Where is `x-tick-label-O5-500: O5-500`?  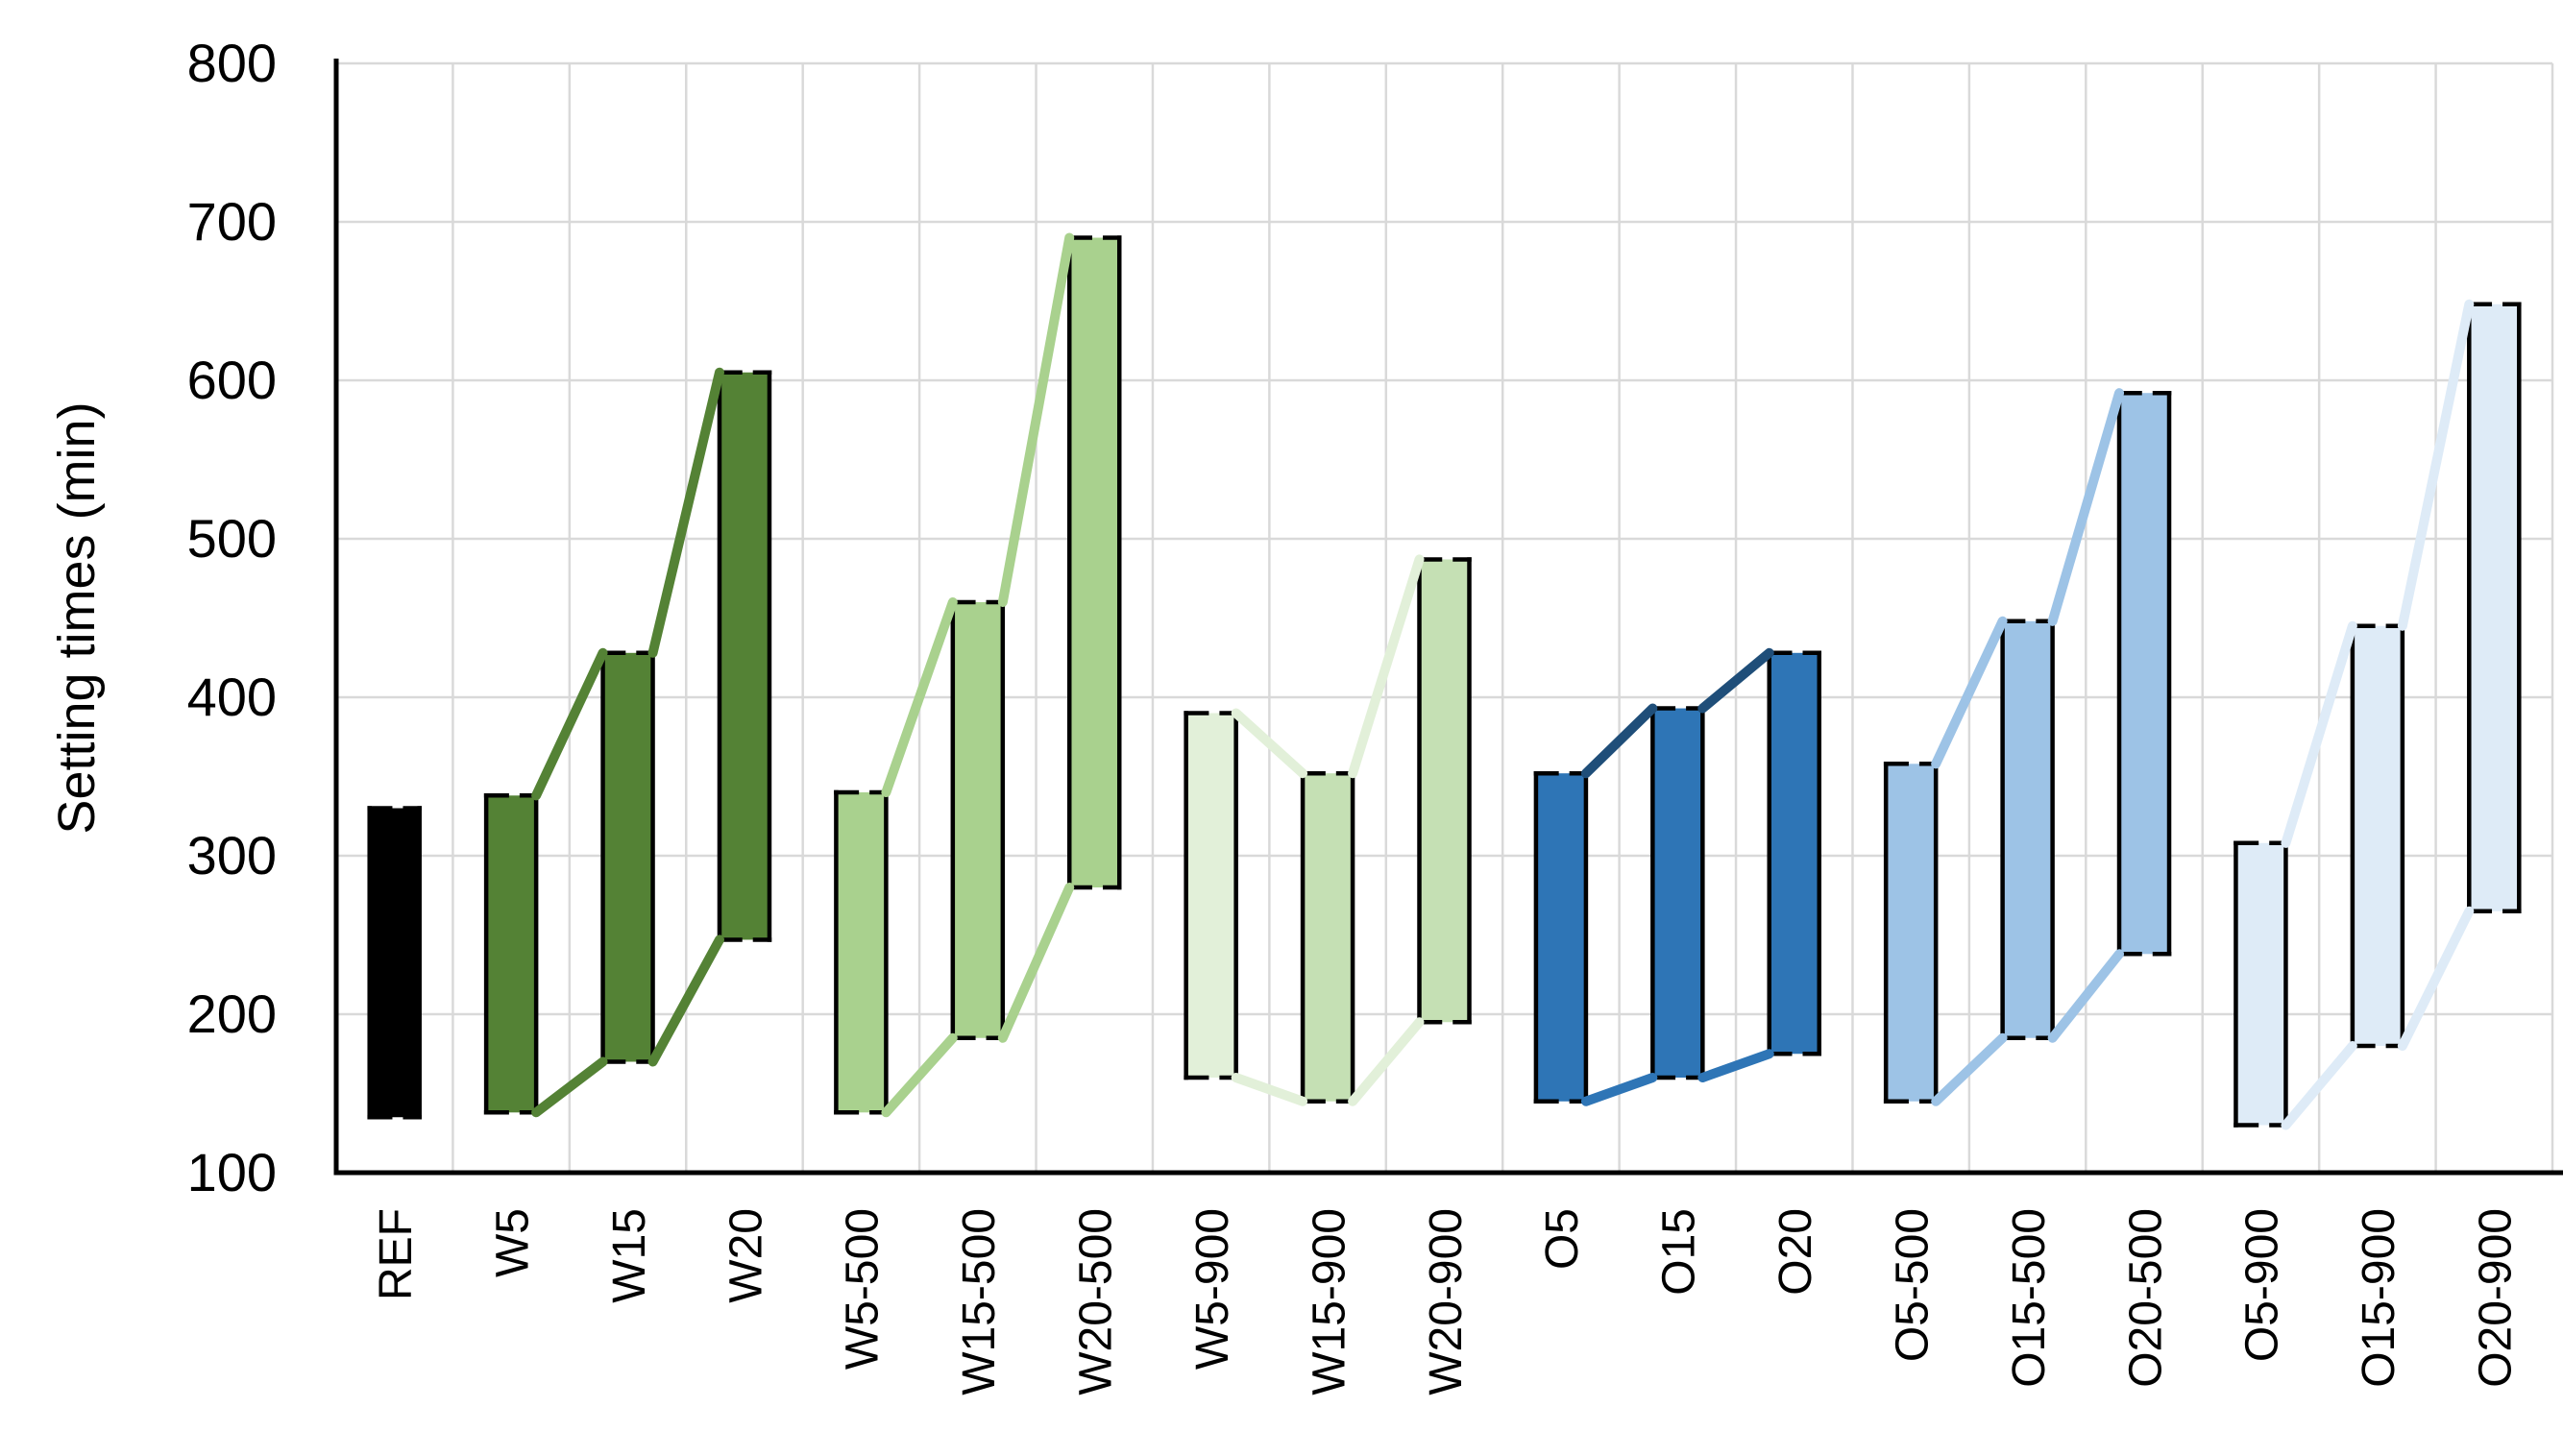
x-tick-label-O5-500: O5-500 is located at coordinates (1912, 1285).